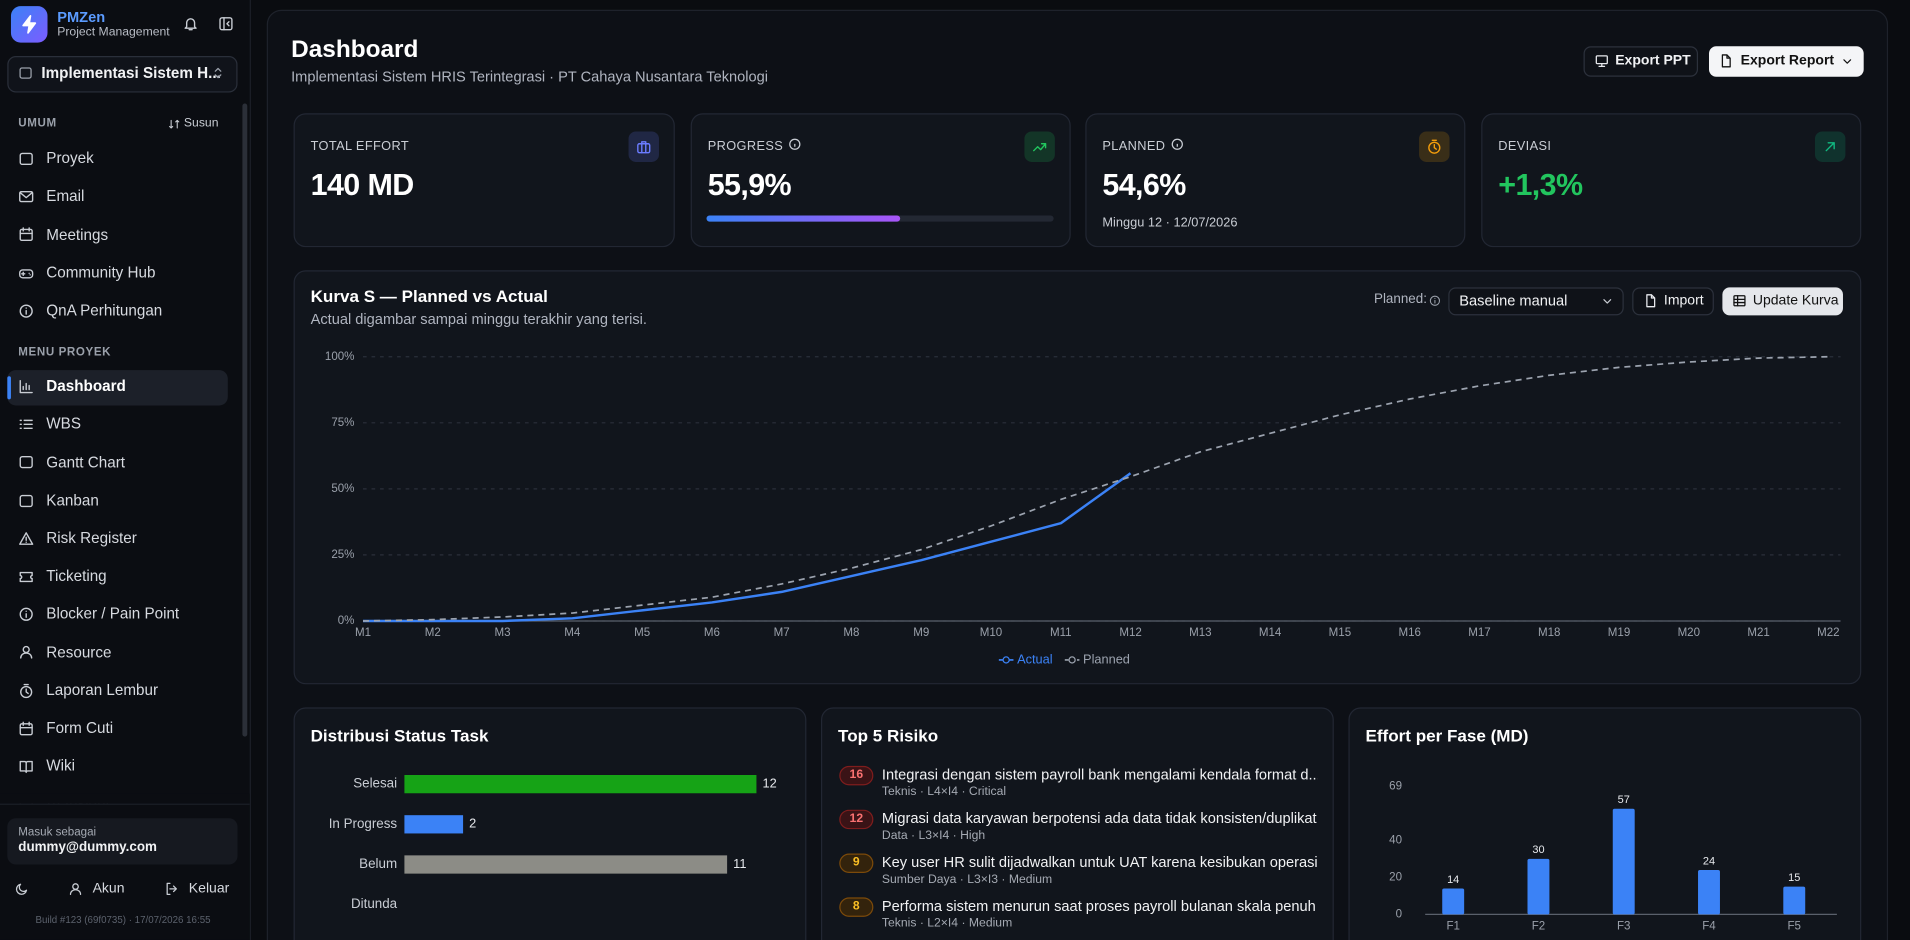 The image size is (1910, 940). I want to click on kpi-value: 54,6%, so click(1144, 184).